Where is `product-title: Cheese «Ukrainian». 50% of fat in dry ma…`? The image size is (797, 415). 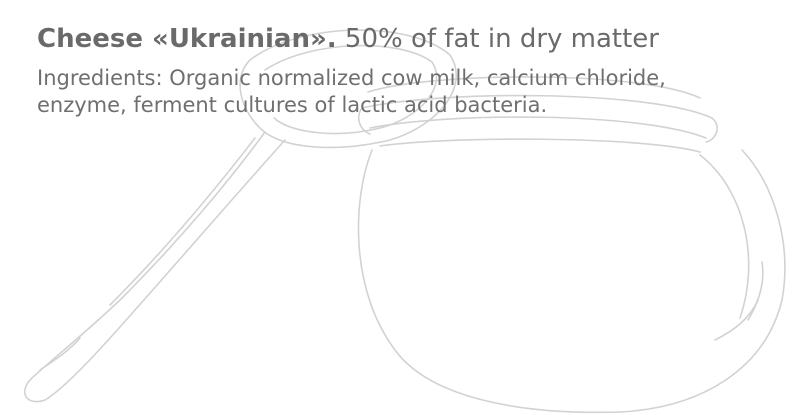 product-title: Cheese «Ukrainian». 50% of fat in dry ma… is located at coordinates (417, 39).